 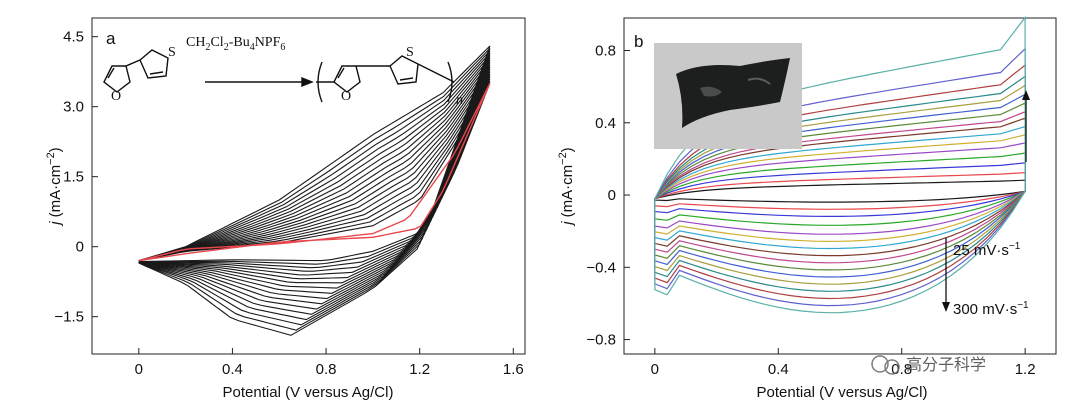 What do you see at coordinates (239, 42) in the screenshot?
I see `cond-bu: -Bu` at bounding box center [239, 42].